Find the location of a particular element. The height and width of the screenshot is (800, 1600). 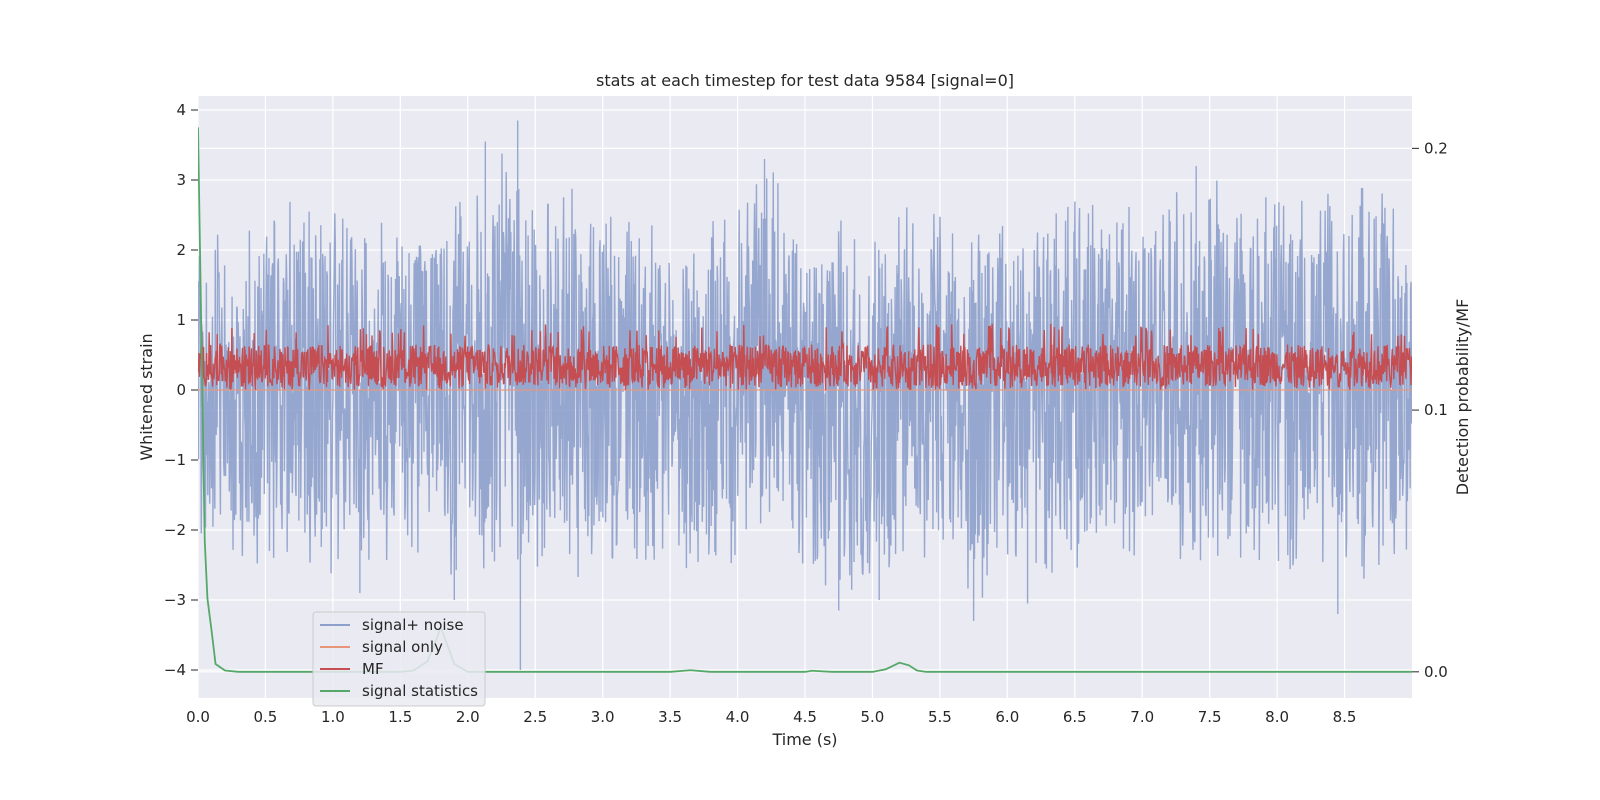

y-tick-label: 4 is located at coordinates (181, 110).